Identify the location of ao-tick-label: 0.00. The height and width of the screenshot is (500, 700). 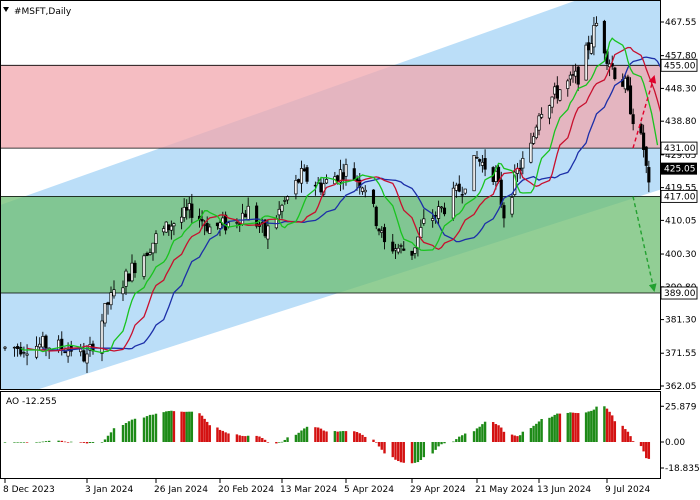
(675, 443).